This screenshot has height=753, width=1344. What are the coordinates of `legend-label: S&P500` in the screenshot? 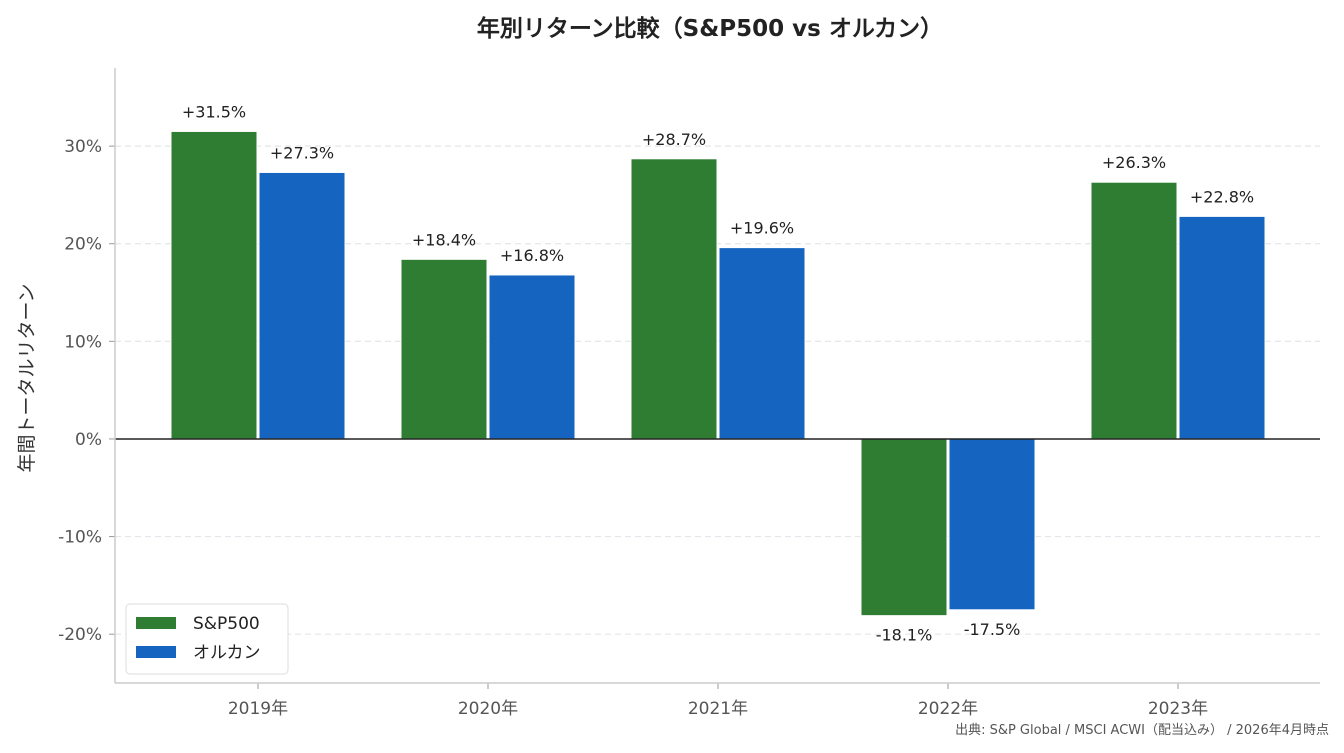 It's located at (226, 624).